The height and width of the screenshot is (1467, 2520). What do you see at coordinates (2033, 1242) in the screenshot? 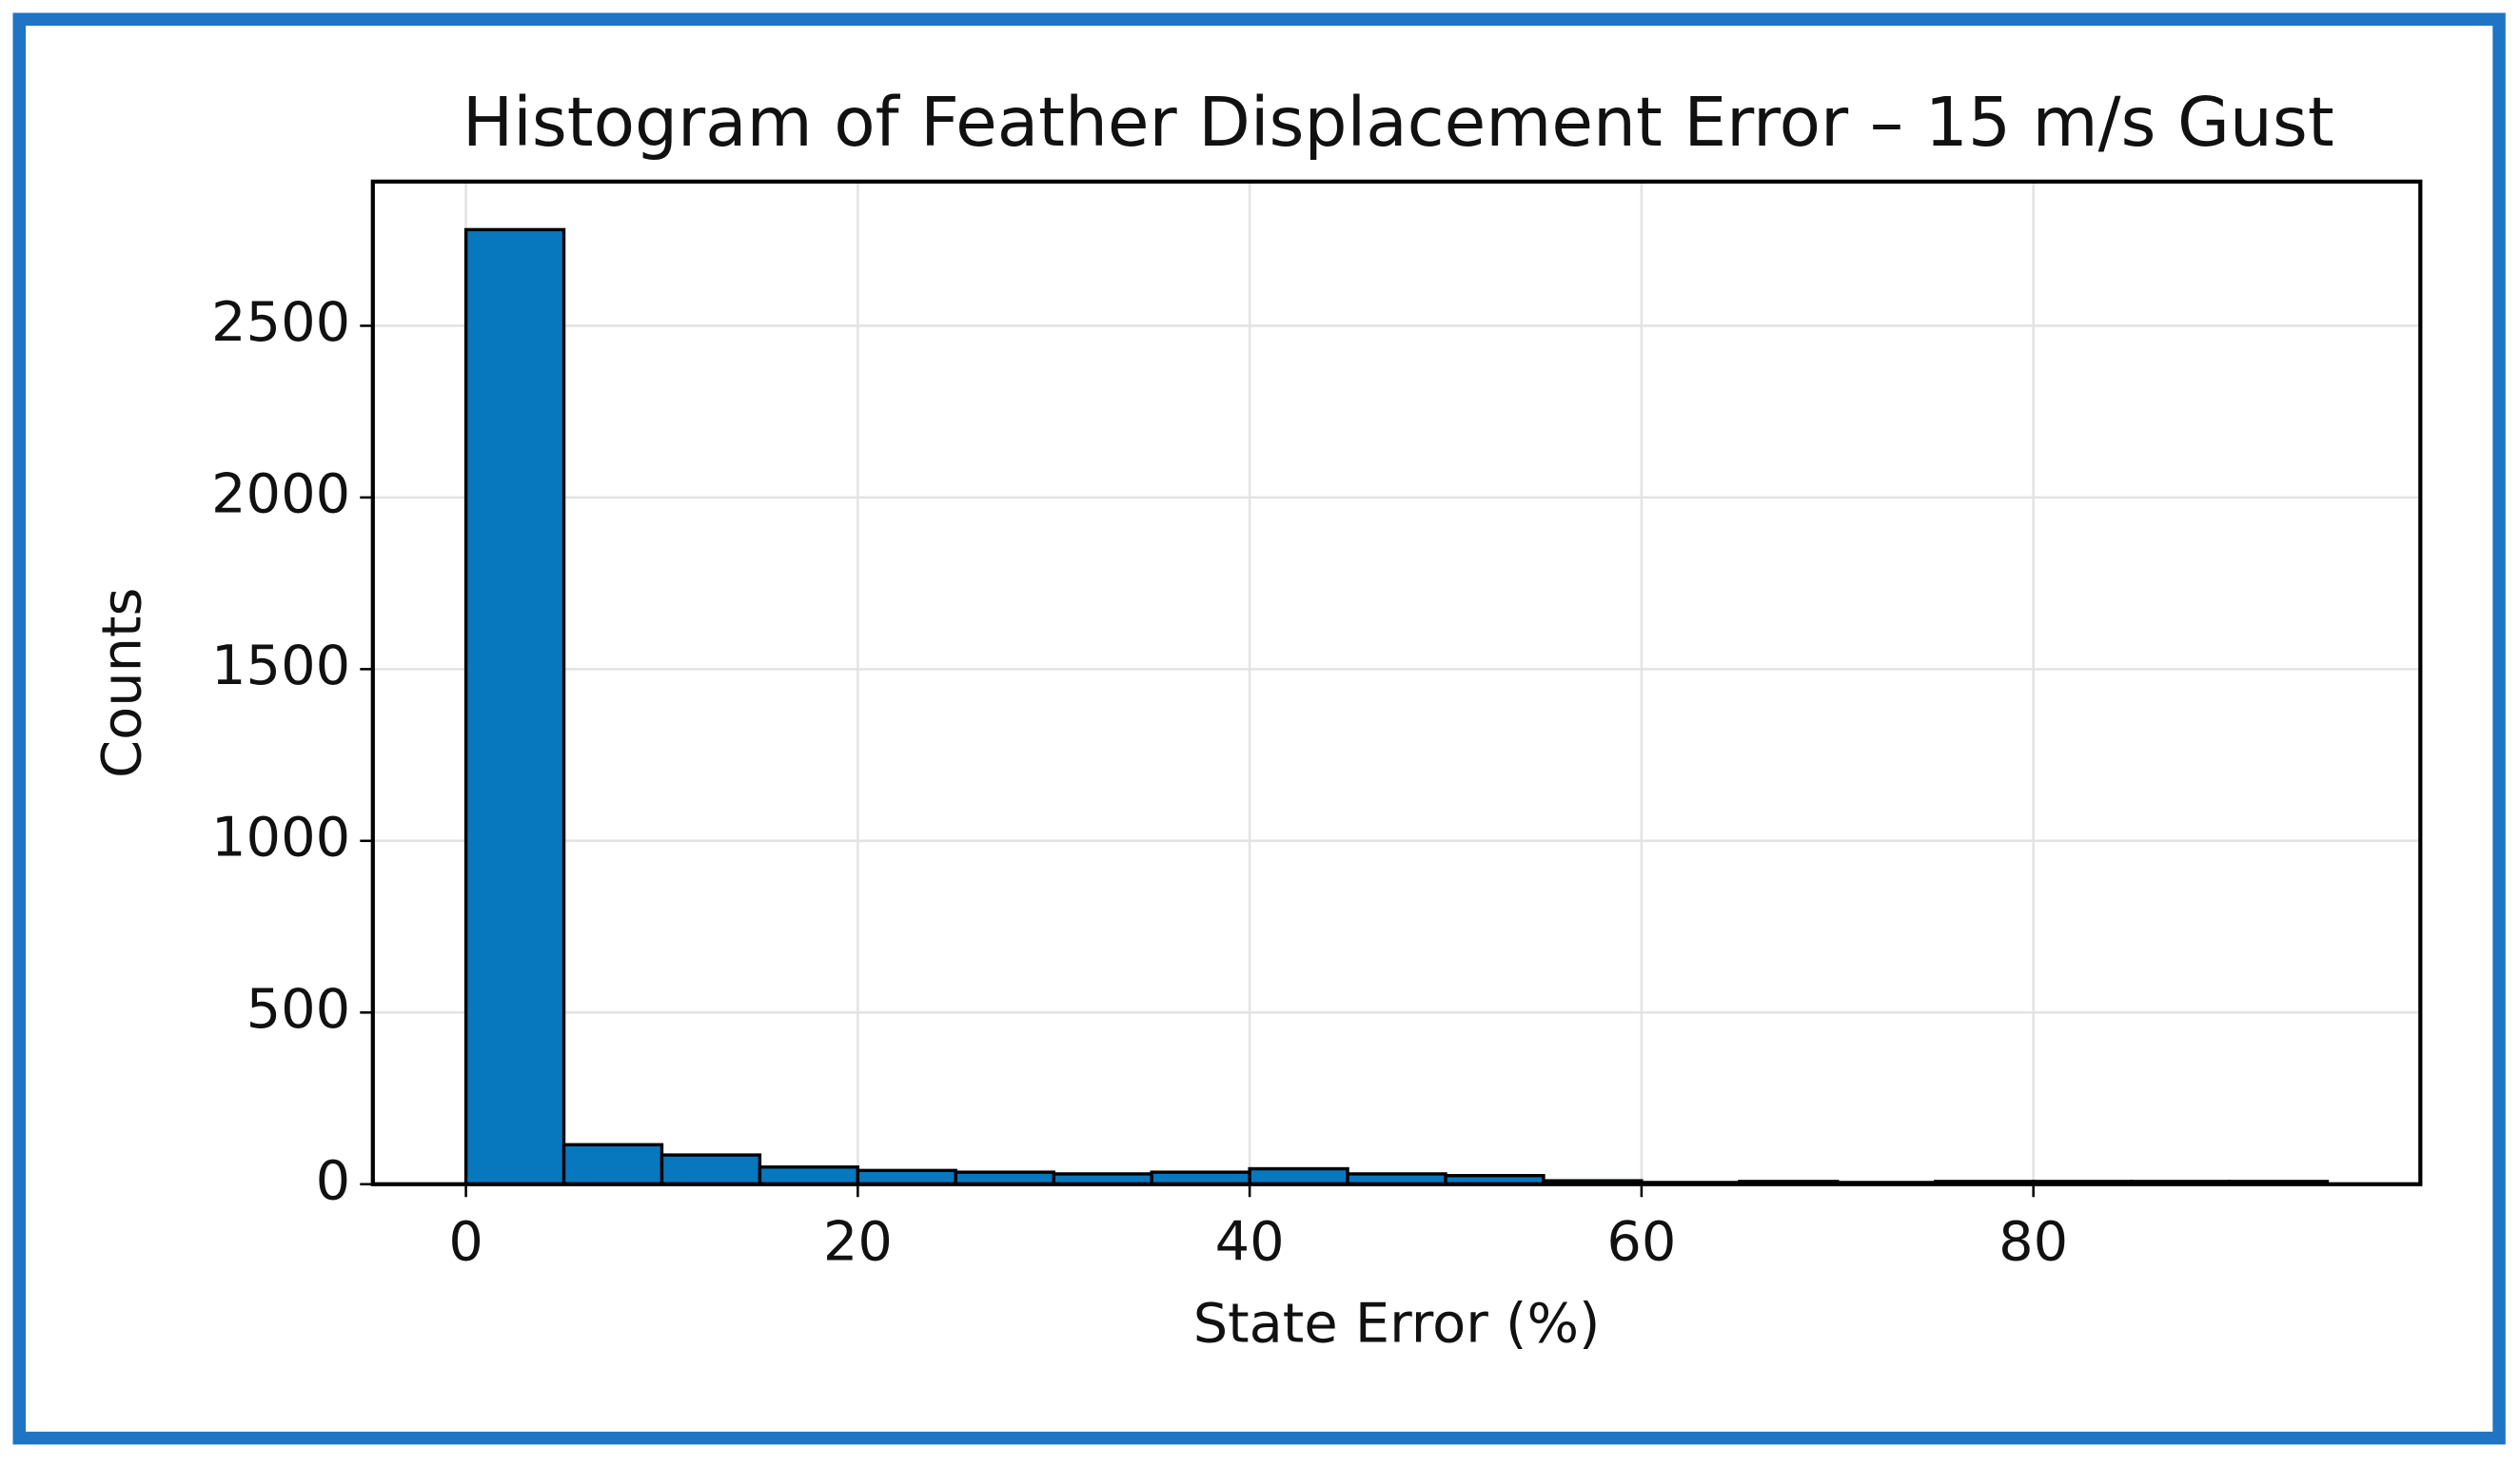
I see `x-tick-label: 80` at bounding box center [2033, 1242].